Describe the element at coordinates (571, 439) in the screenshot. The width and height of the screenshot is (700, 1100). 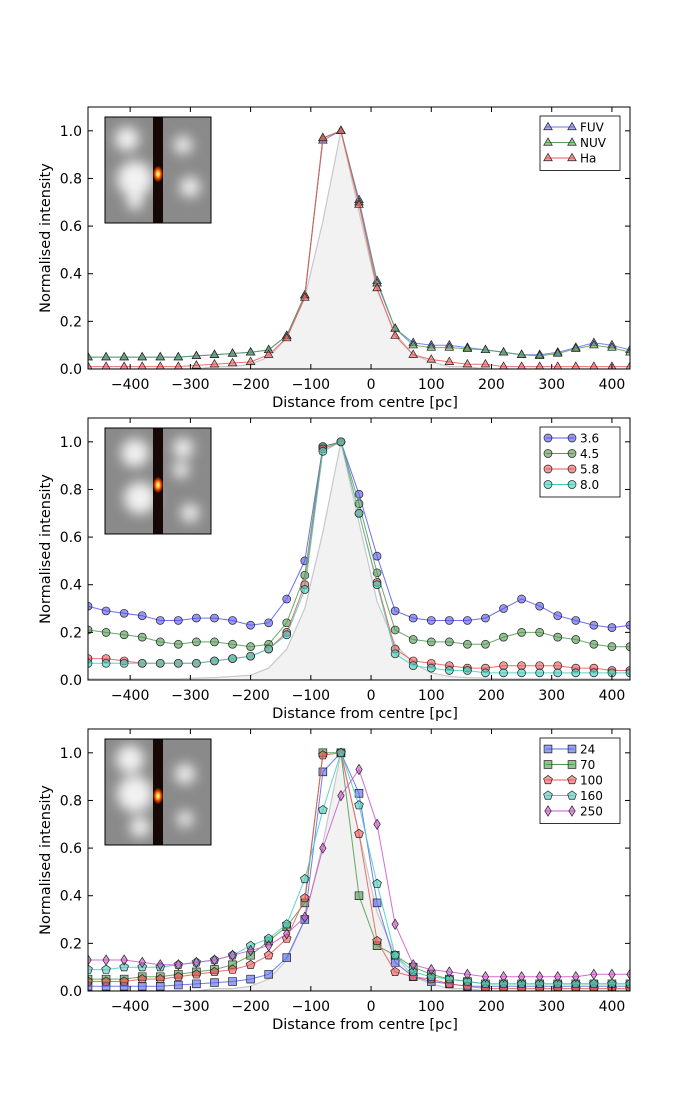
I see `legend-entry-3.6: 3.6` at that location.